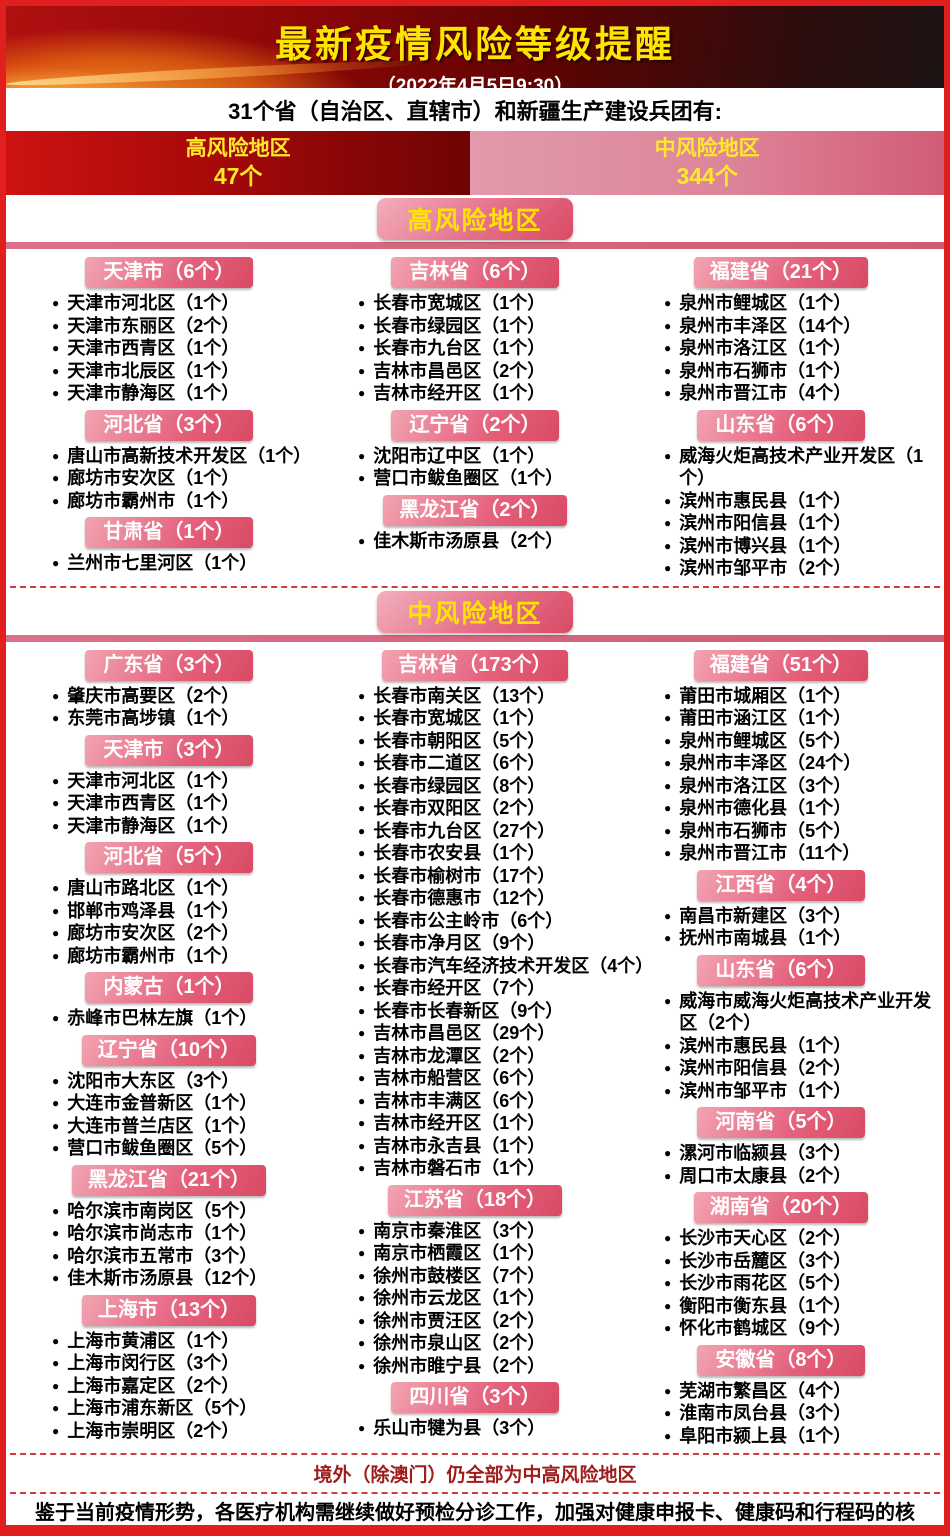 This screenshot has width=950, height=1536. I want to click on summary-banners: 高风险地区 47个 中风险地区 344个, so click(475, 163).